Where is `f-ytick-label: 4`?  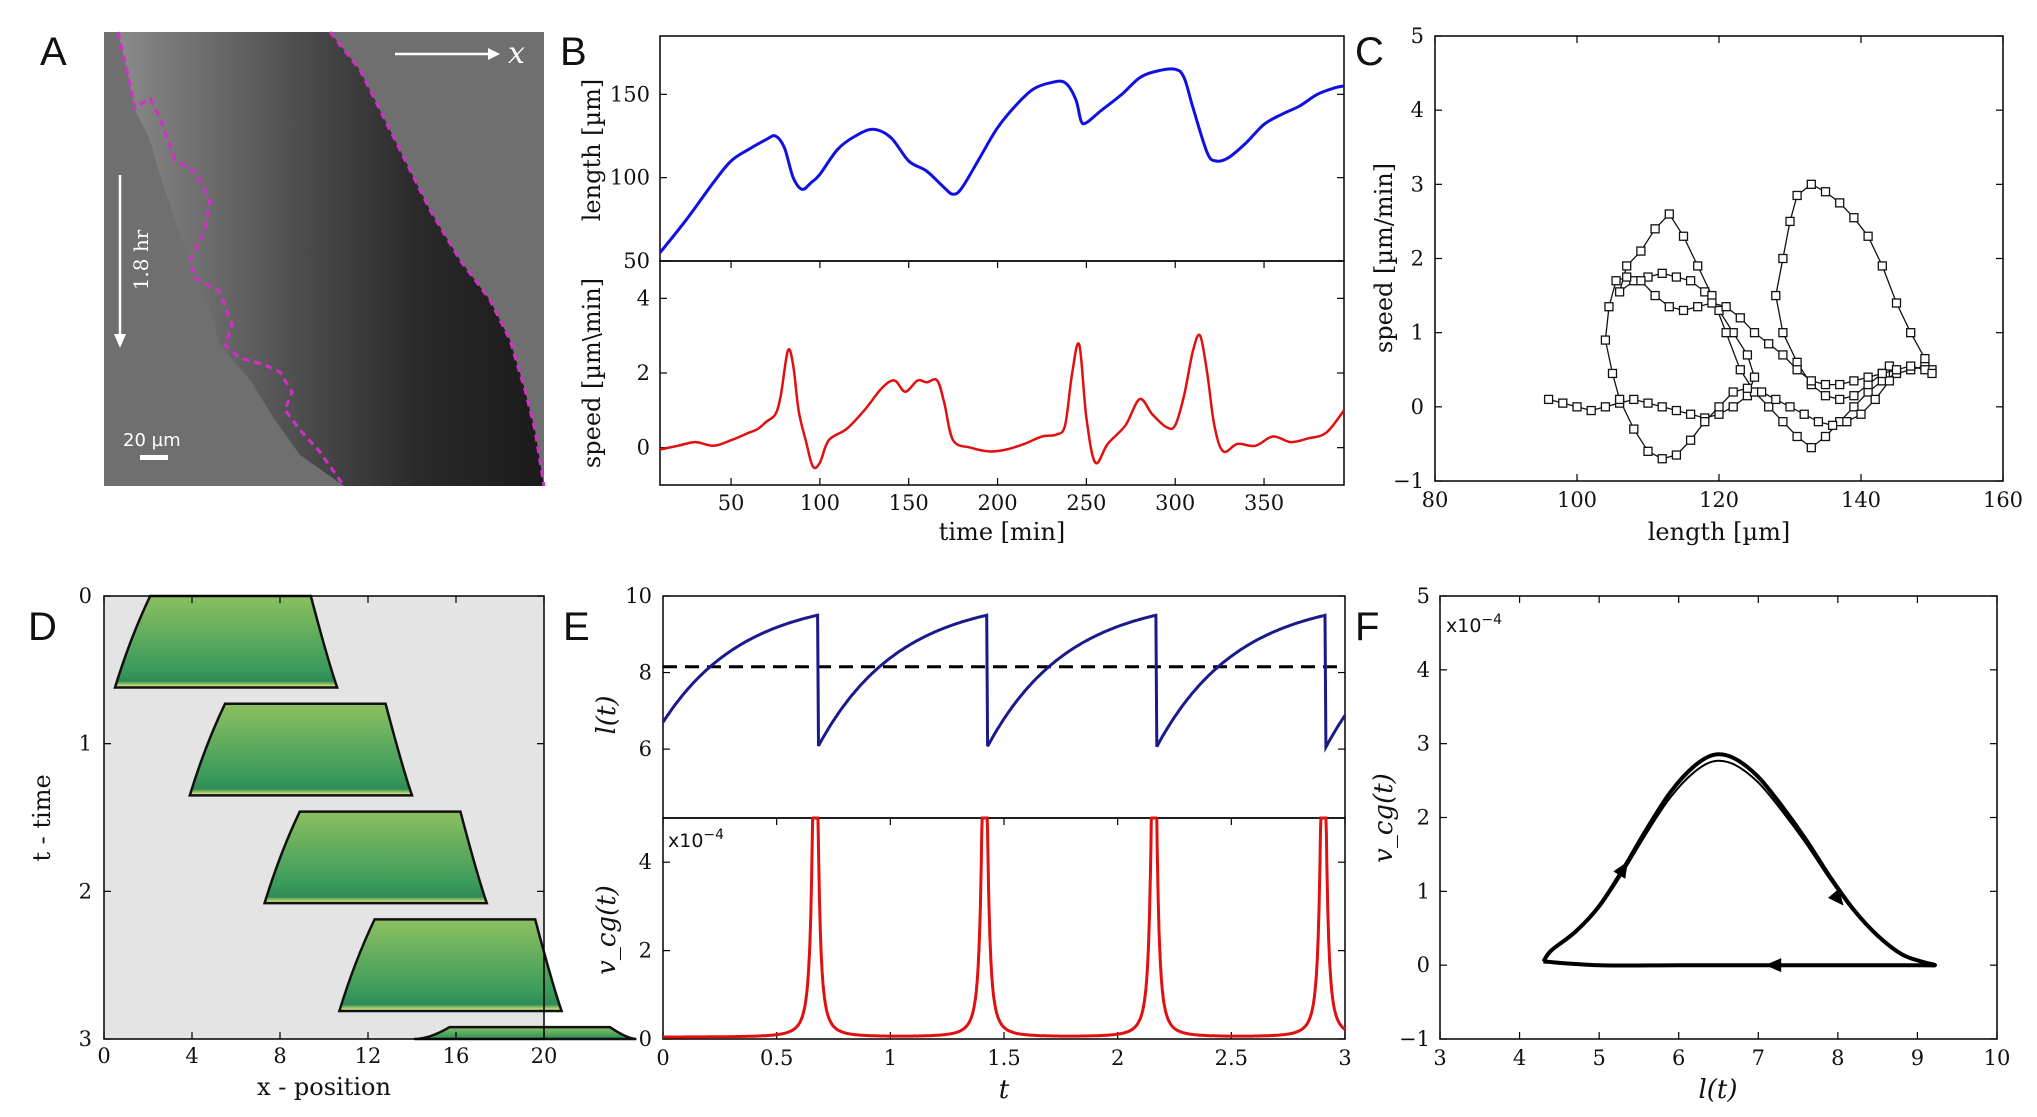
f-ytick-label: 4 is located at coordinates (1423, 670).